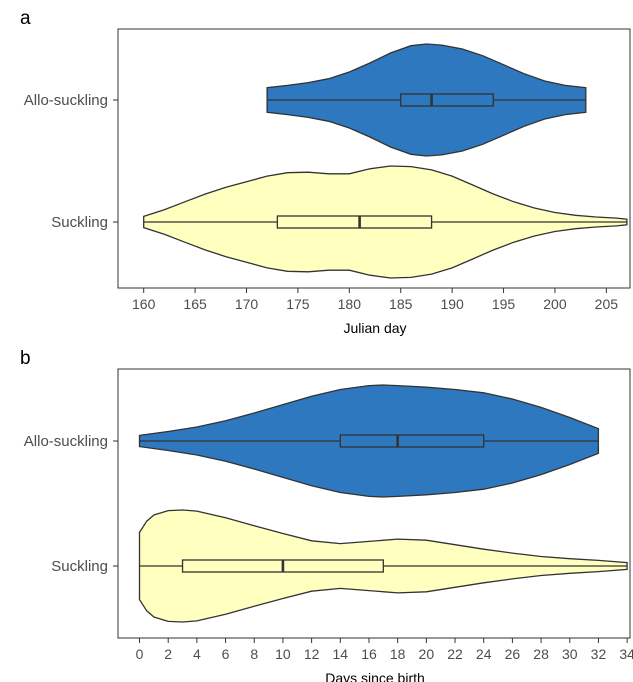  Describe the element at coordinates (398, 654) in the screenshot. I see `x-tick-label: 18` at that location.